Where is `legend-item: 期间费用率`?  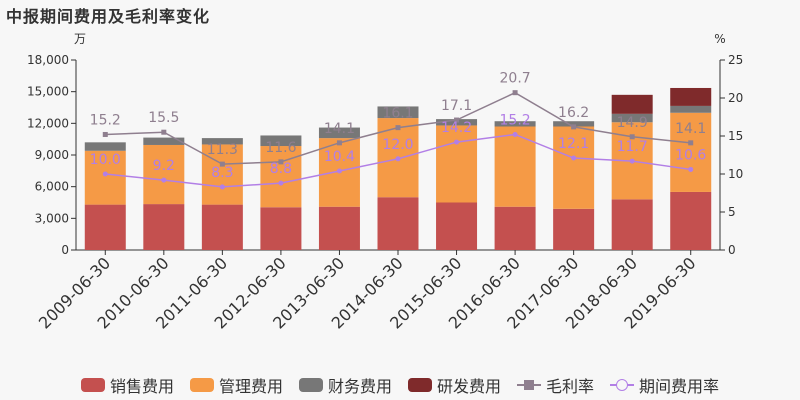
legend-item: 期间费用率 is located at coordinates (664, 385).